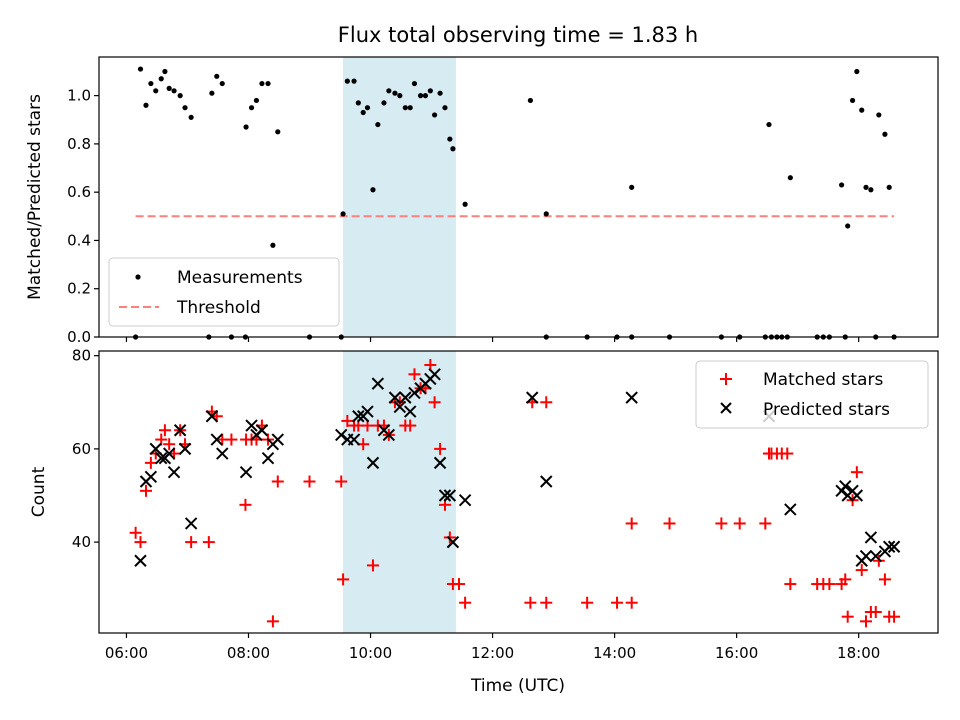 The image size is (960, 720). What do you see at coordinates (81, 356) in the screenshot?
I see `bottom-y-tick-label: 80` at bounding box center [81, 356].